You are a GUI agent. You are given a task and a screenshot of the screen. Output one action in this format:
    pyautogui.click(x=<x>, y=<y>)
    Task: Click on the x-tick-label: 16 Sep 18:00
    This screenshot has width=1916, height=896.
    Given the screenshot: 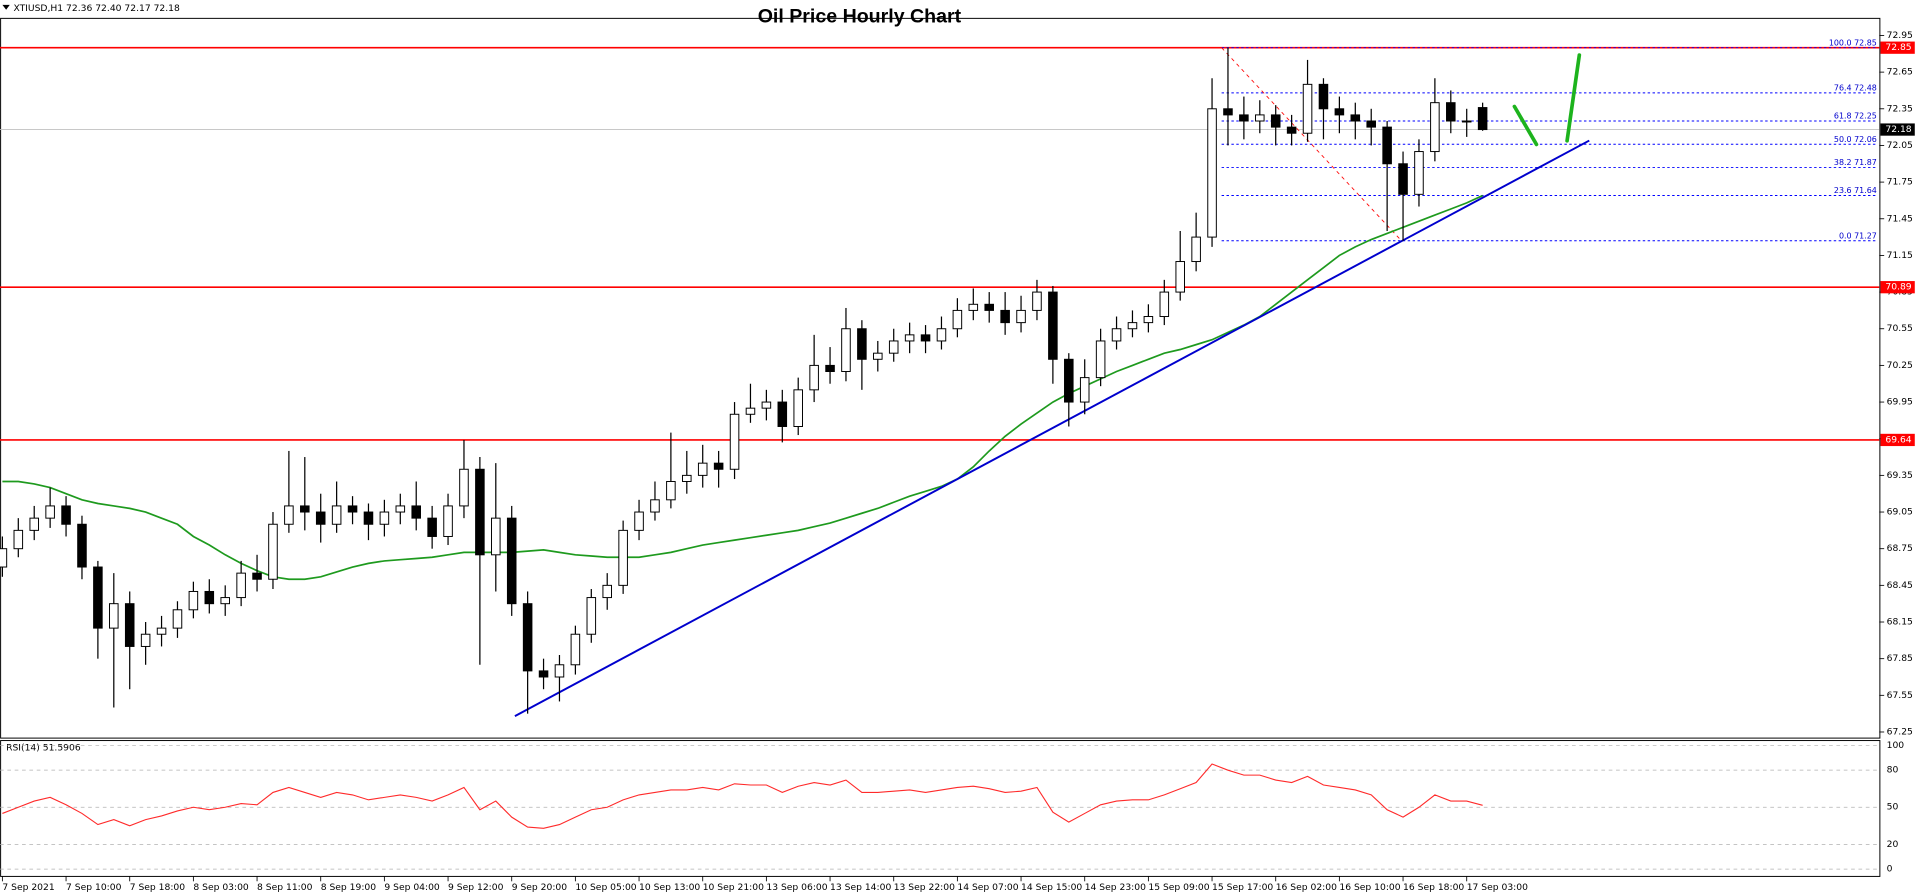 What is the action you would take?
    pyautogui.click(x=1433, y=887)
    